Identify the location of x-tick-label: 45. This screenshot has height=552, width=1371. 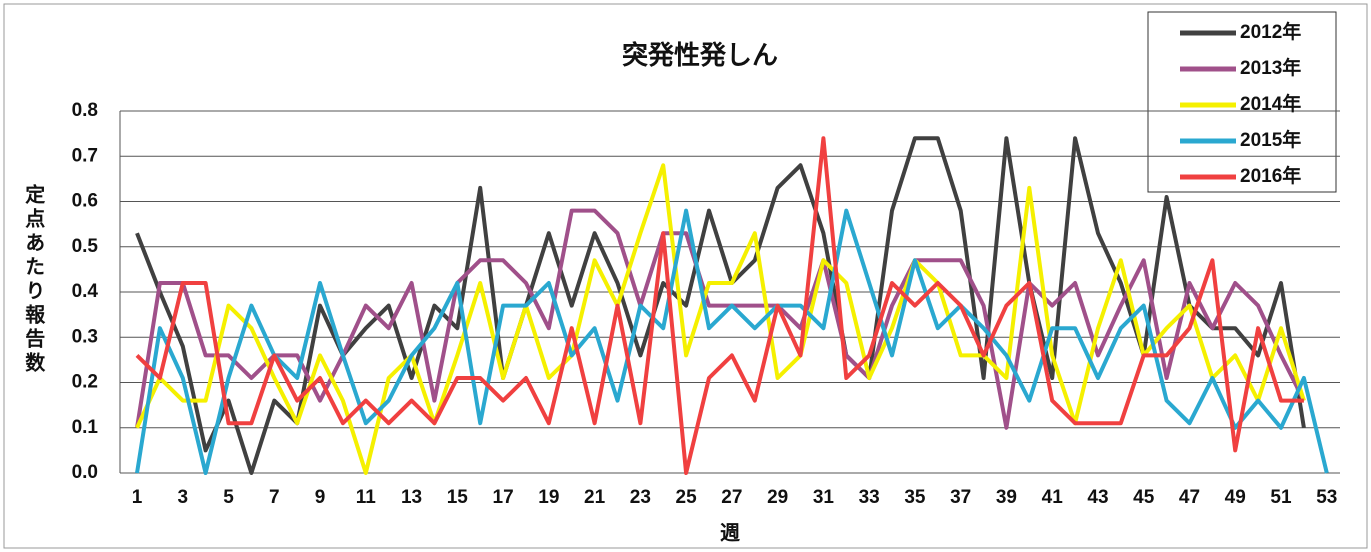
(1144, 497).